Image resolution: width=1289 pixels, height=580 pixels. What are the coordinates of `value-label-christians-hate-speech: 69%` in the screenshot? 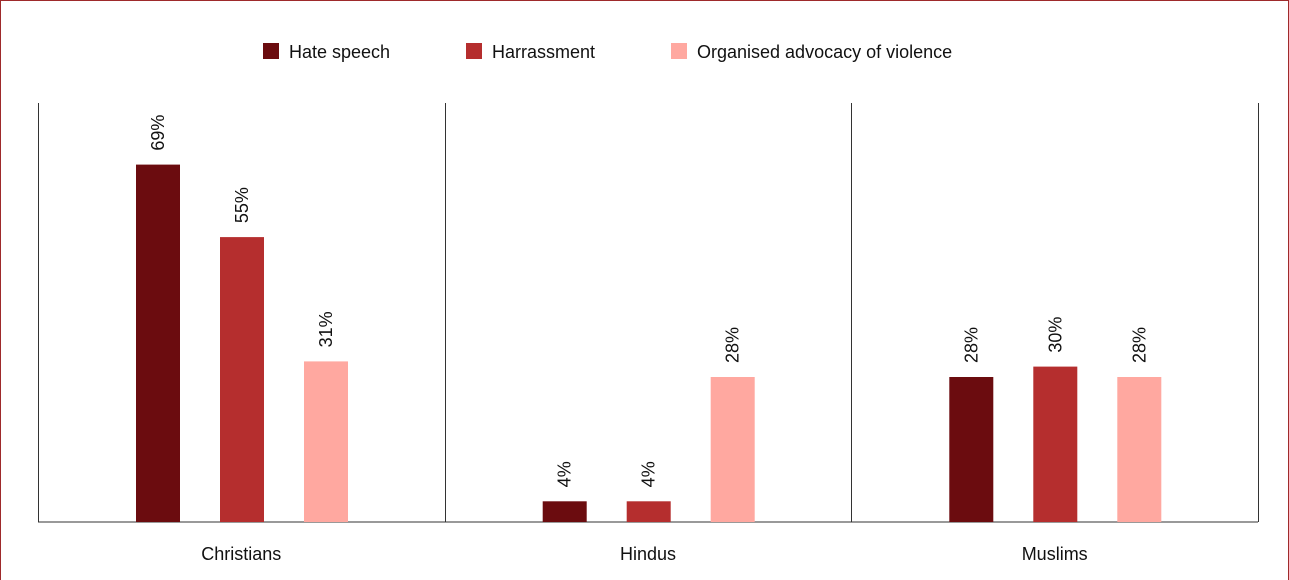 It's located at (158, 133).